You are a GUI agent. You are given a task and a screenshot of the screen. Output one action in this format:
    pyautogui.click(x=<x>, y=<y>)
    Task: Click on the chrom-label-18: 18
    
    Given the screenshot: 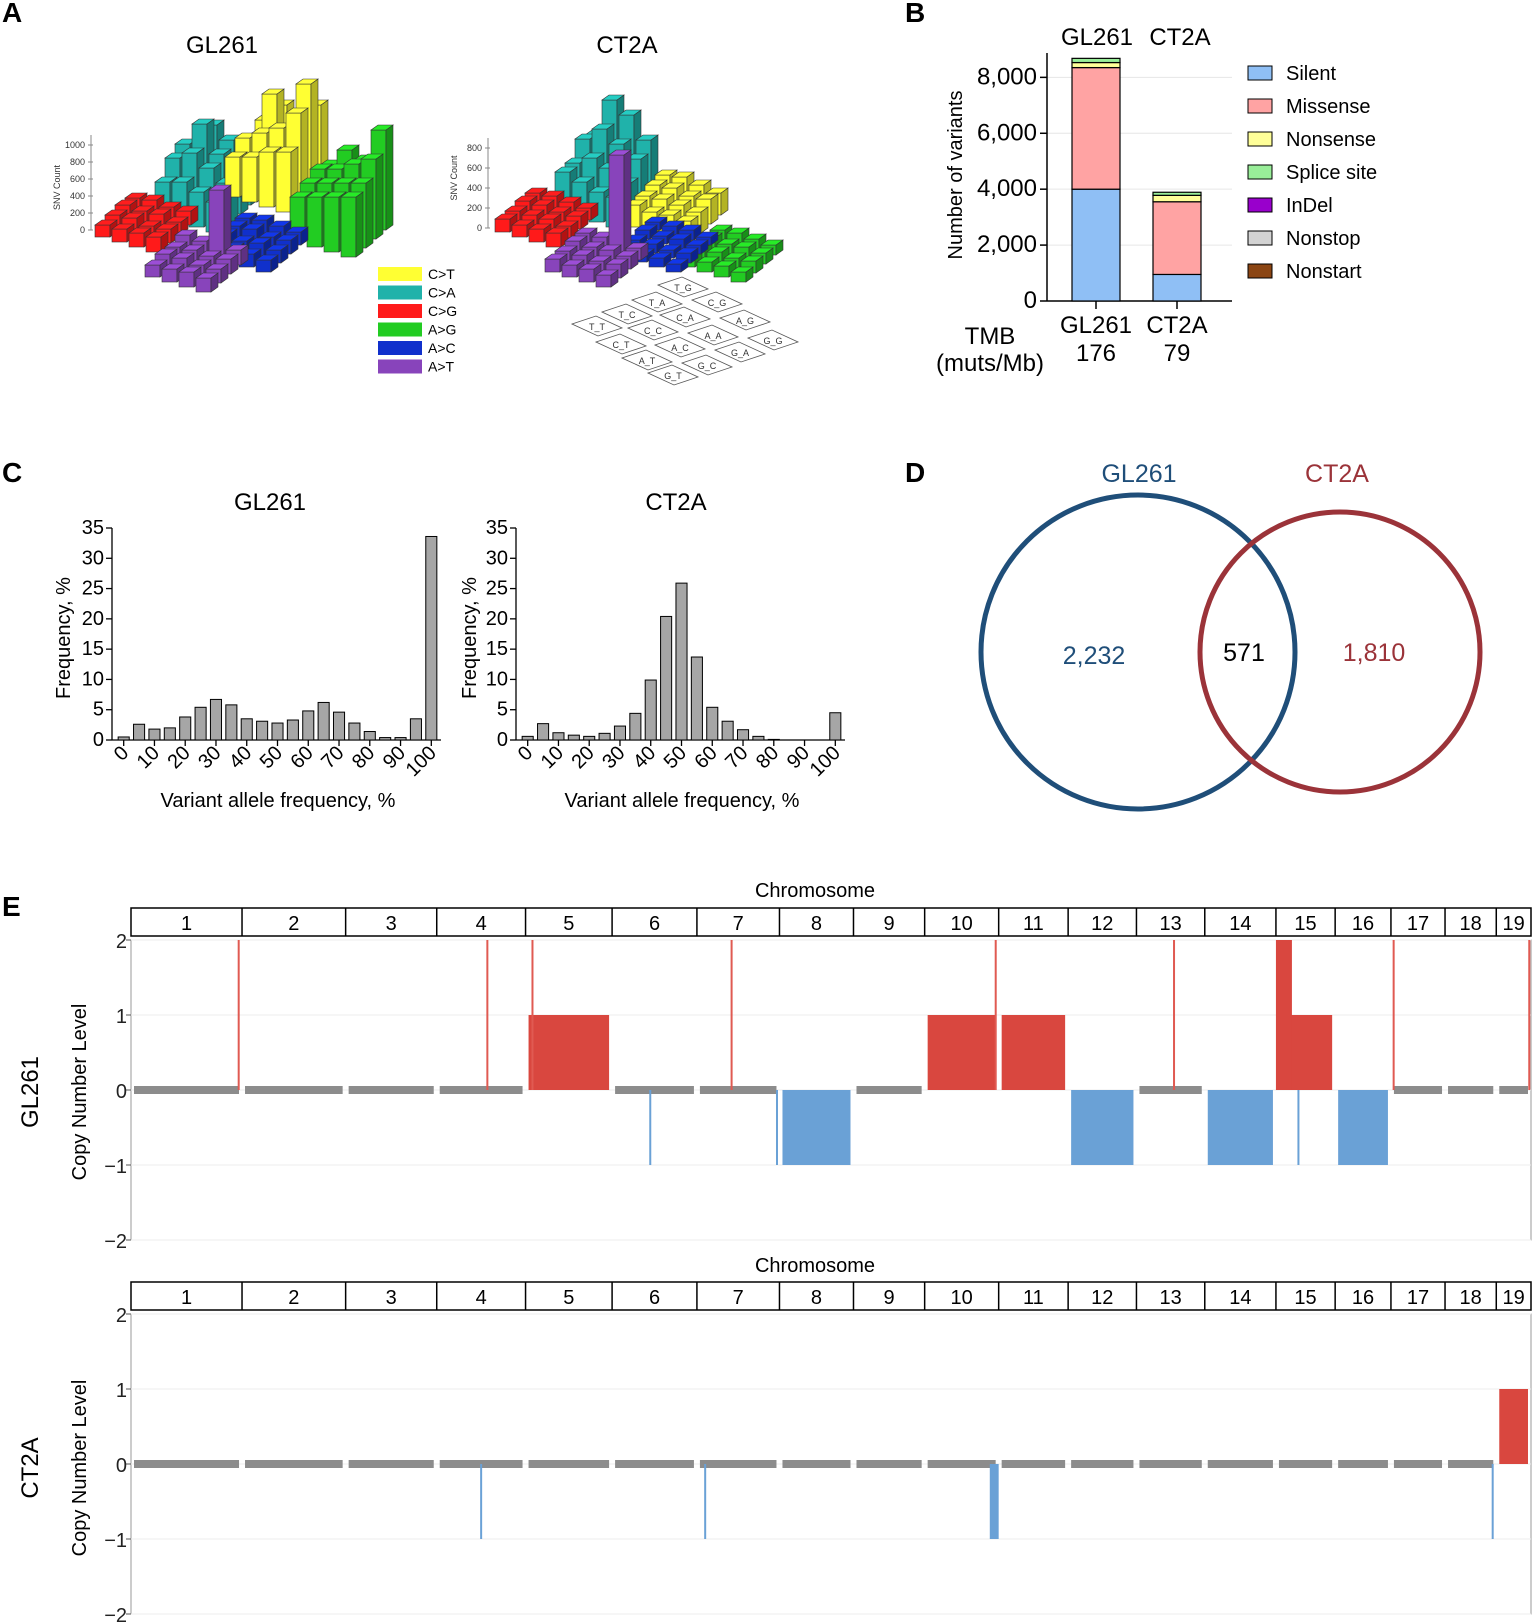 What is the action you would take?
    pyautogui.click(x=1471, y=924)
    